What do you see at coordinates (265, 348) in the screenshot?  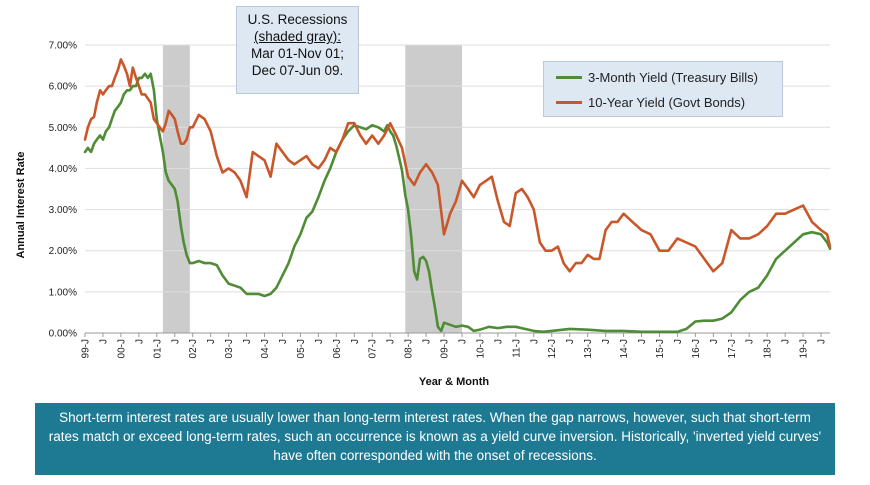 I see `x-tick-label: 04-J` at bounding box center [265, 348].